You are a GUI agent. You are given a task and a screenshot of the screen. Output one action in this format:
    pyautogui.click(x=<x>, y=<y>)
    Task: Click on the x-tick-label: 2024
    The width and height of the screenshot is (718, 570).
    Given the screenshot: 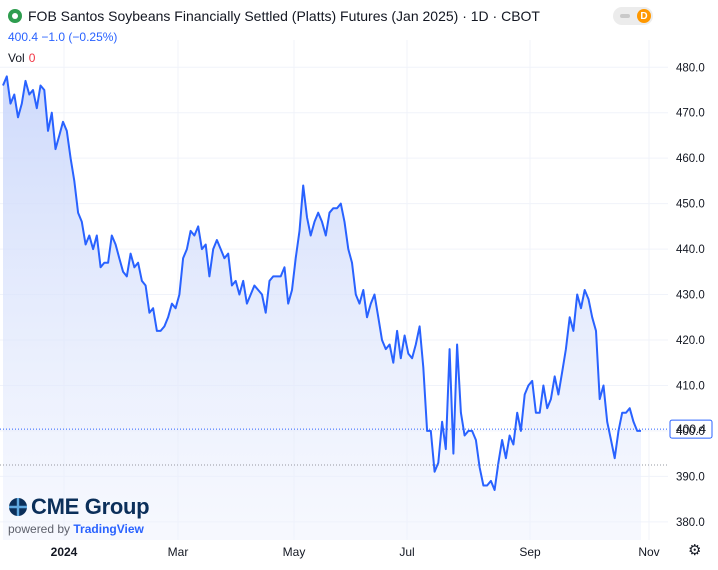 What is the action you would take?
    pyautogui.click(x=64, y=552)
    